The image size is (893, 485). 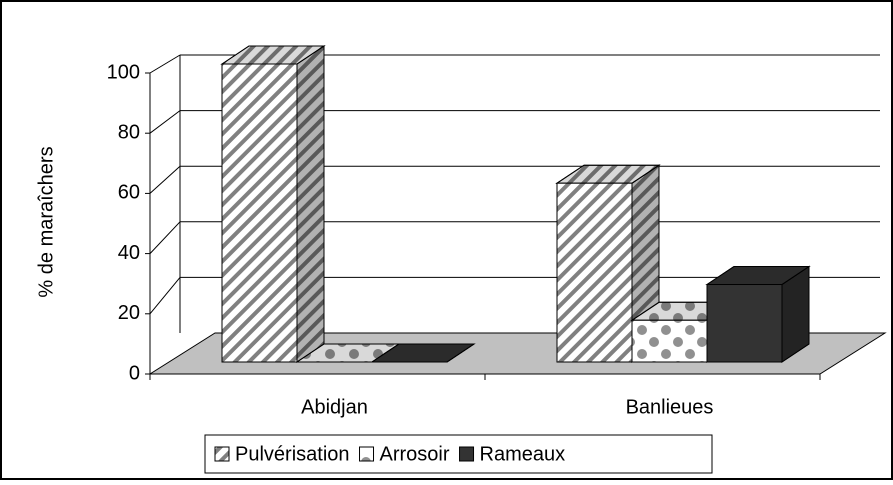 I want to click on legend-label: Arrosoir, so click(x=415, y=454).